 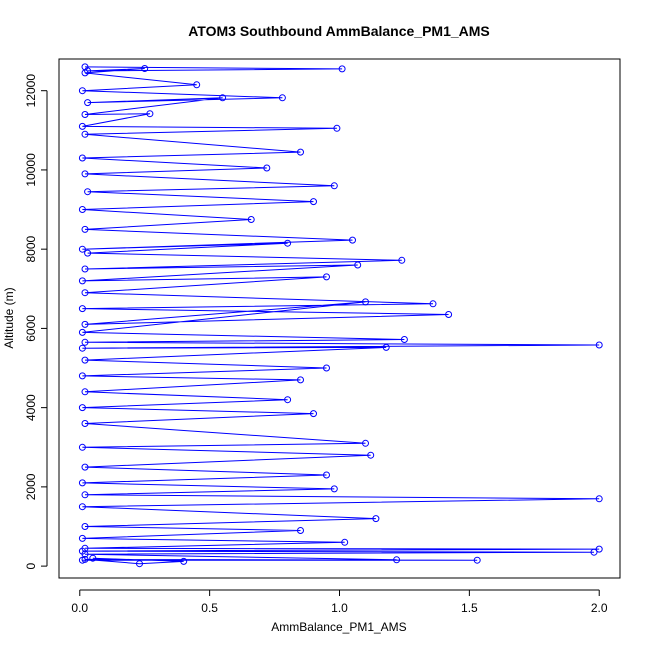 I want to click on x-tick-label: 2.0, so click(x=599, y=608).